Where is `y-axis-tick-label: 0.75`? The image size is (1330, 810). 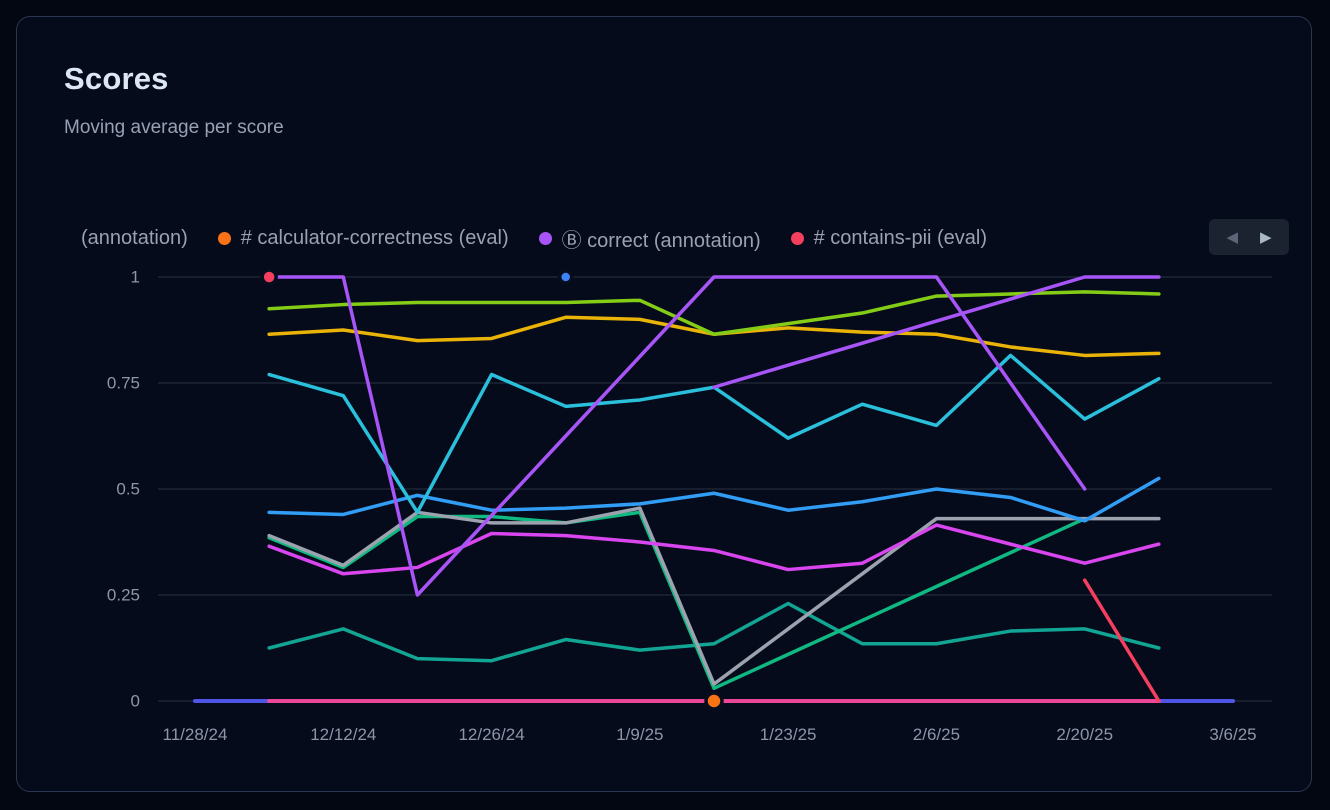
y-axis-tick-label: 0.75 is located at coordinates (123, 383).